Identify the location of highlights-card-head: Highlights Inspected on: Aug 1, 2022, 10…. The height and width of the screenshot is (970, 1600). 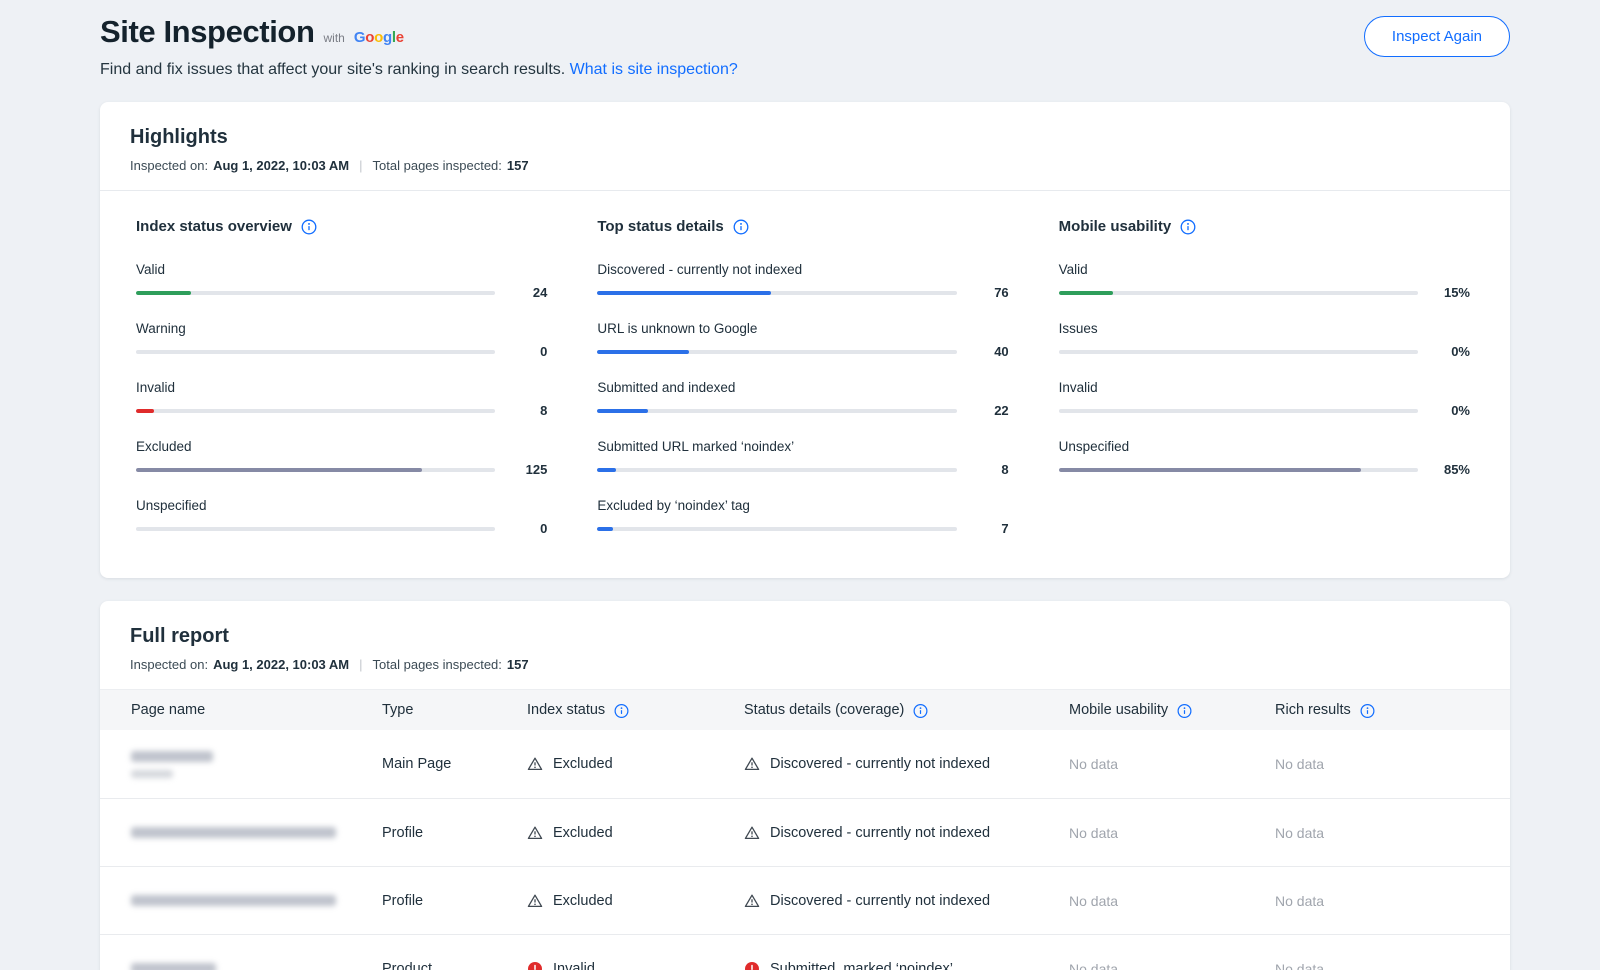
(805, 146).